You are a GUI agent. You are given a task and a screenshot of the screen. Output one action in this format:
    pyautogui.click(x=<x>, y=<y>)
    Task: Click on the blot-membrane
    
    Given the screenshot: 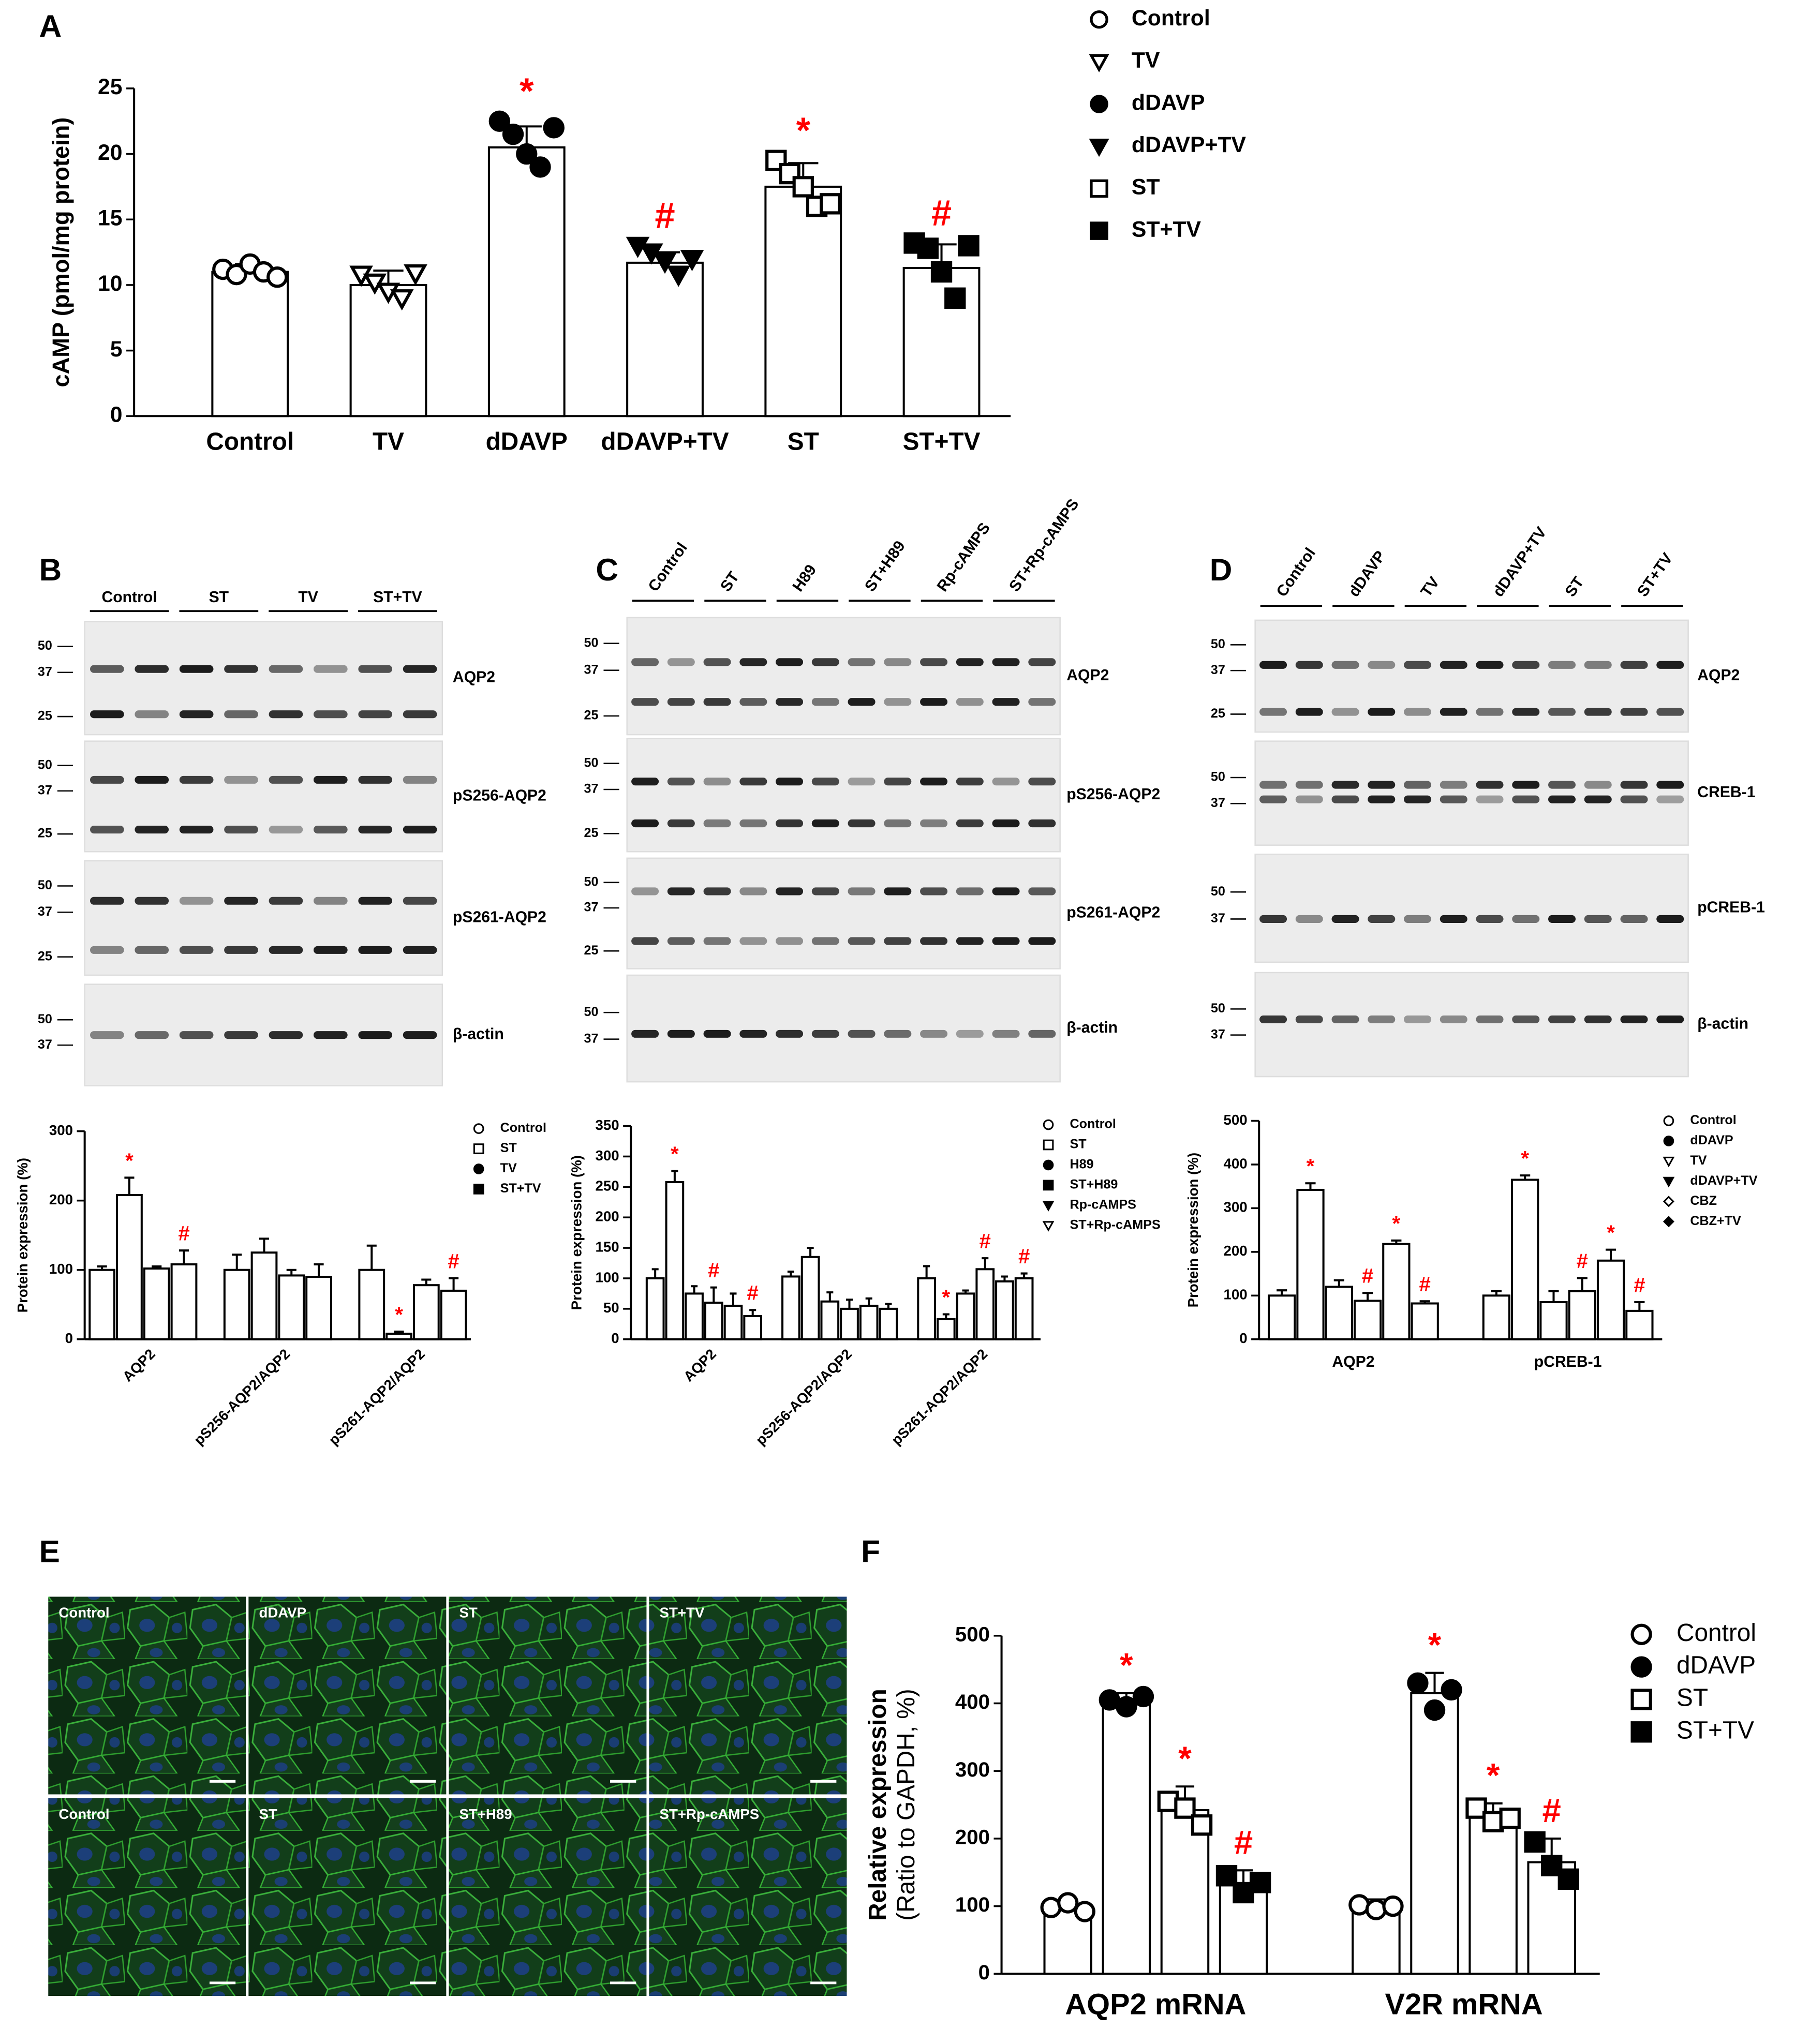 What is the action you would take?
    pyautogui.click(x=1472, y=1025)
    